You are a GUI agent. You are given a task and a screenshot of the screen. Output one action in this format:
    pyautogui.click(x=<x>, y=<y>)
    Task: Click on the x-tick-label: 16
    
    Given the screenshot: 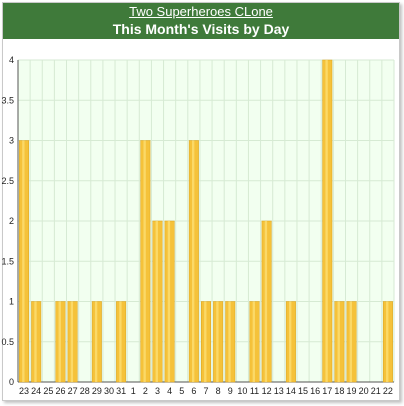 What is the action you would take?
    pyautogui.click(x=315, y=391)
    